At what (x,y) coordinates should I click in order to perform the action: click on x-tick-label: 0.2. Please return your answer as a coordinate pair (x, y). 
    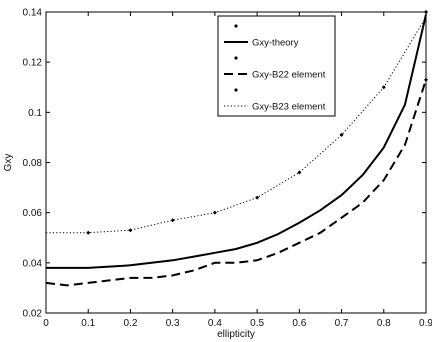
    Looking at the image, I should click on (130, 323).